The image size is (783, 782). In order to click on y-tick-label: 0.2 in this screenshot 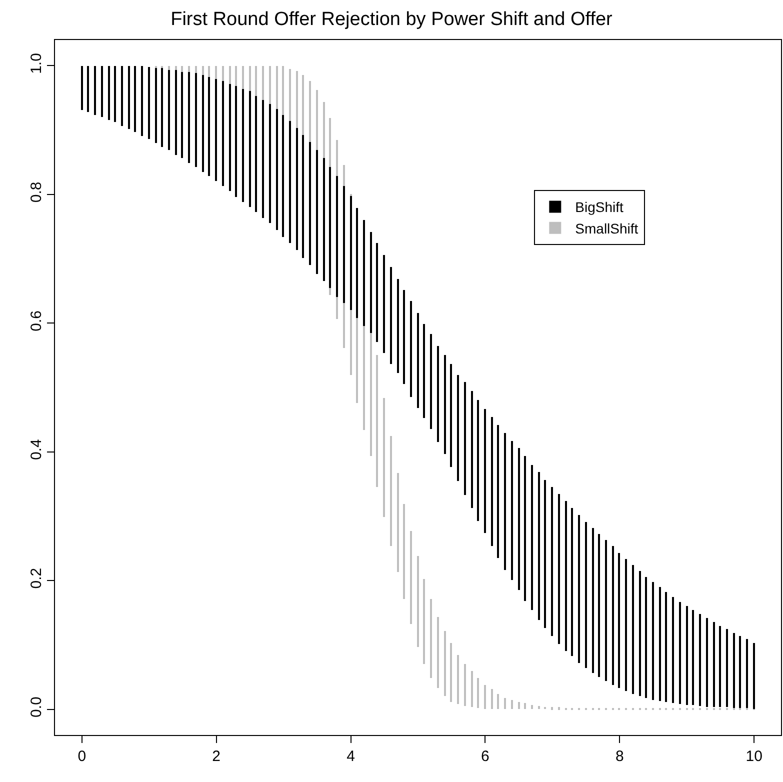, I will do `click(36, 578)`.